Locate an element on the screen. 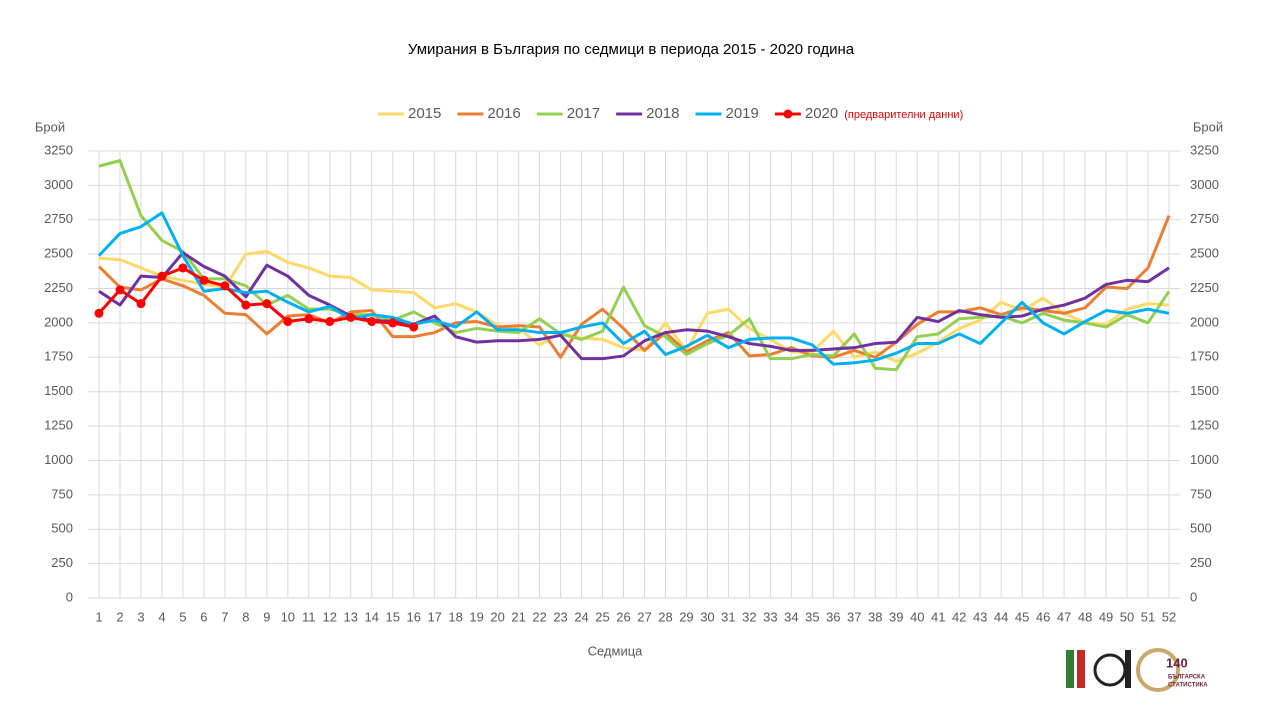 This screenshot has width=1280, height=720. legend-label: 2017 is located at coordinates (583, 113).